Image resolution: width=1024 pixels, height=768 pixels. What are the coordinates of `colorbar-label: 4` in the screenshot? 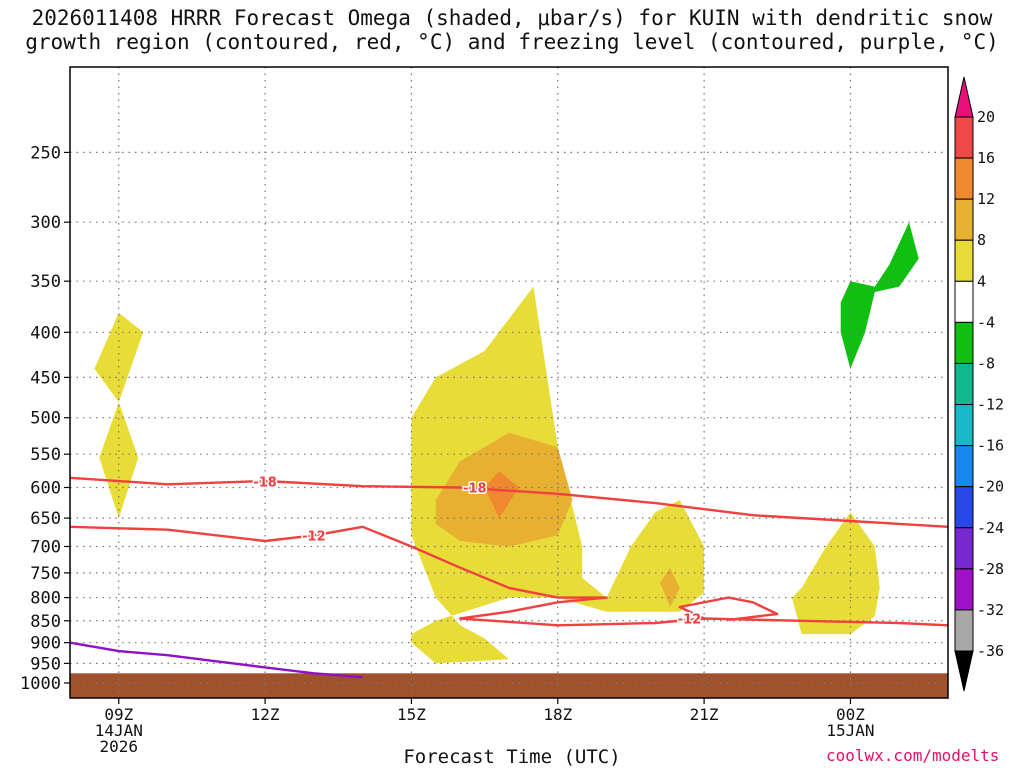 It's located at (981, 281).